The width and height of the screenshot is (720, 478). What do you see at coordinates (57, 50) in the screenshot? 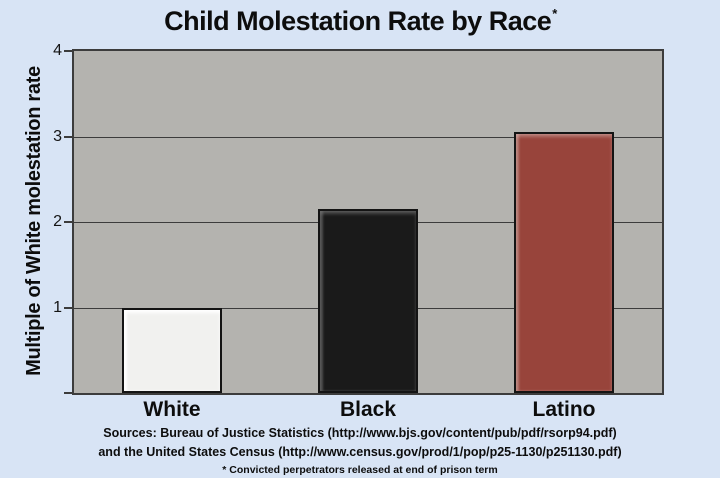
I see `y-tick-label-4: 4` at bounding box center [57, 50].